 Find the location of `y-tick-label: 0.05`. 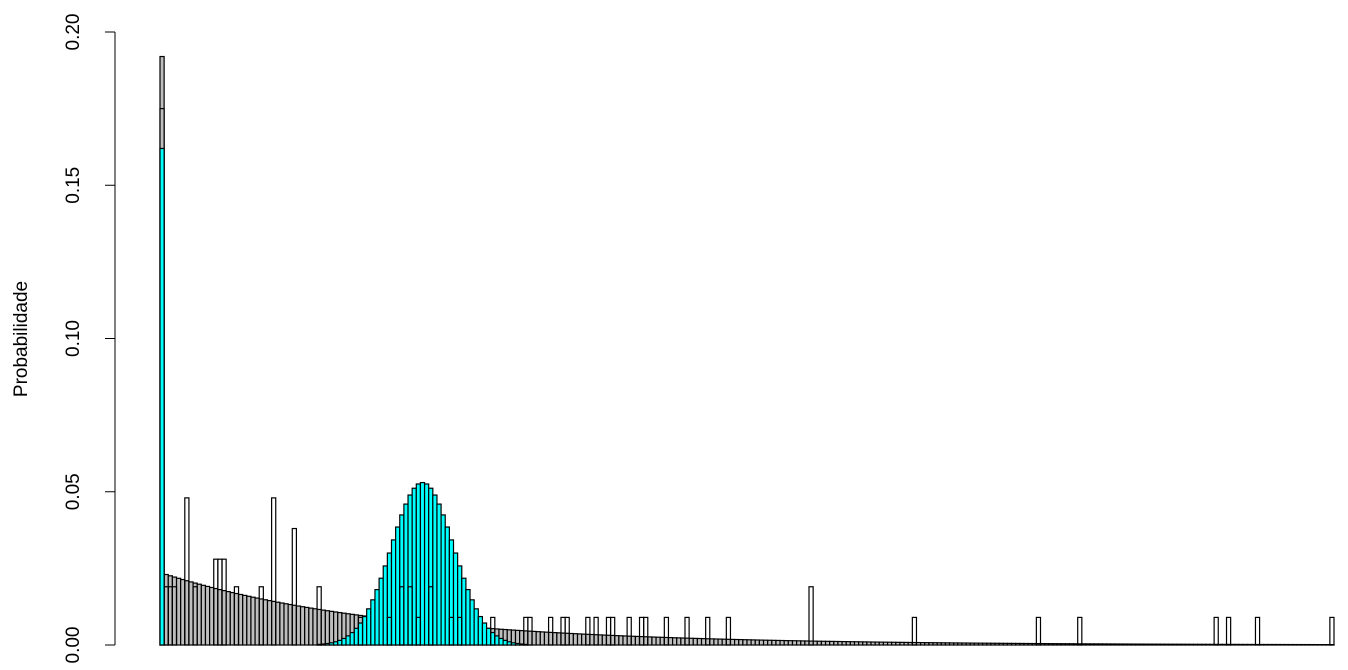

y-tick-label: 0.05 is located at coordinates (73, 491).